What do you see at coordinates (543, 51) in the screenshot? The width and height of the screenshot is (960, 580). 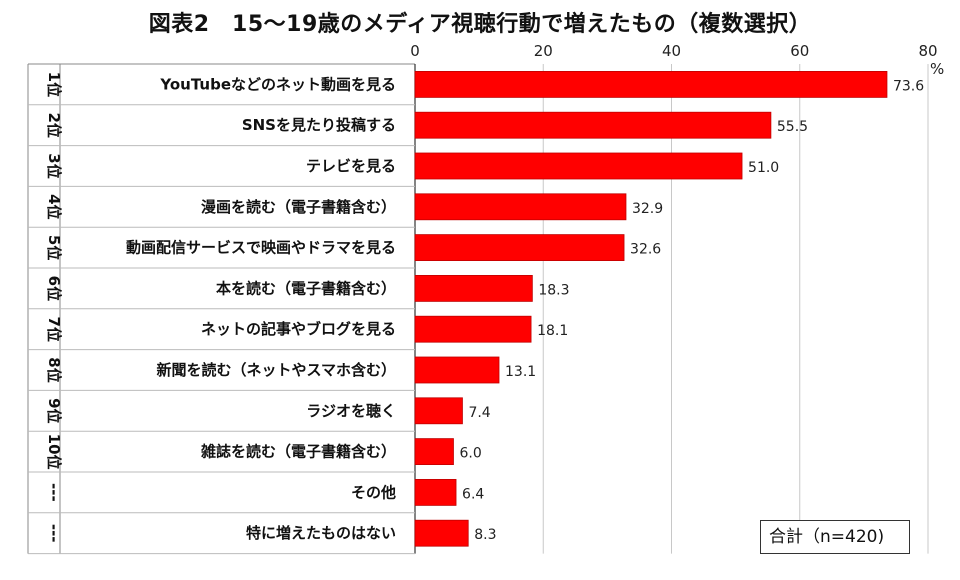 I see `x-tick-label: 20` at bounding box center [543, 51].